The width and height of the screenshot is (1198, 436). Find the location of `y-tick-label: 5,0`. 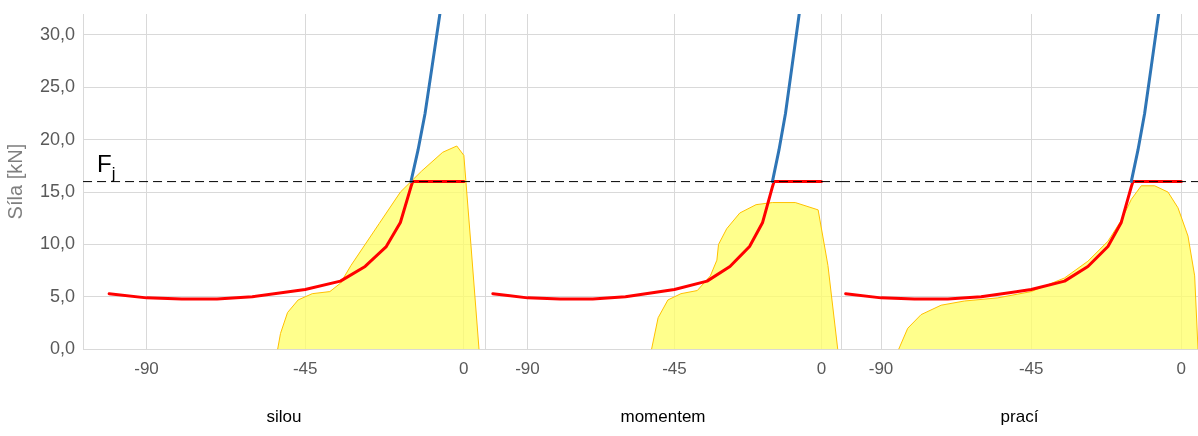

y-tick-label: 5,0 is located at coordinates (63, 295).